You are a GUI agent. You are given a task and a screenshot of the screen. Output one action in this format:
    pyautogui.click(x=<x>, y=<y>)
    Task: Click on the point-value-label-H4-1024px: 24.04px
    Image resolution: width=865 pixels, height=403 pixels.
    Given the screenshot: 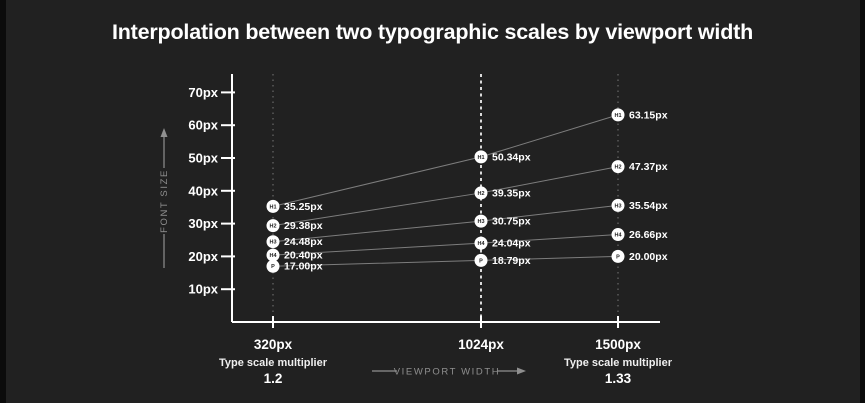 What is the action you would take?
    pyautogui.click(x=511, y=244)
    